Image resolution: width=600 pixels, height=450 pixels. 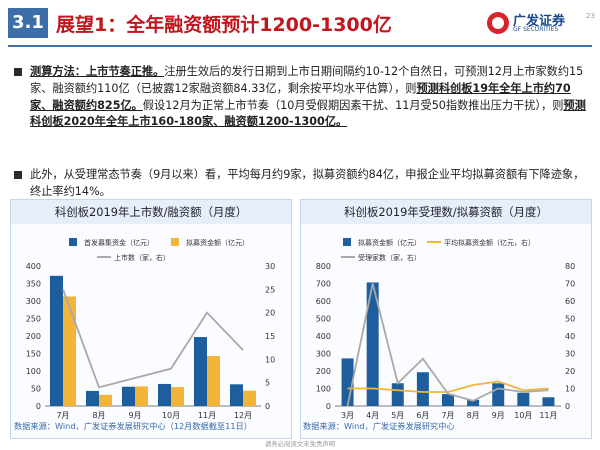 I want to click on logo-chinese-name: 广发证券, so click(x=539, y=21).